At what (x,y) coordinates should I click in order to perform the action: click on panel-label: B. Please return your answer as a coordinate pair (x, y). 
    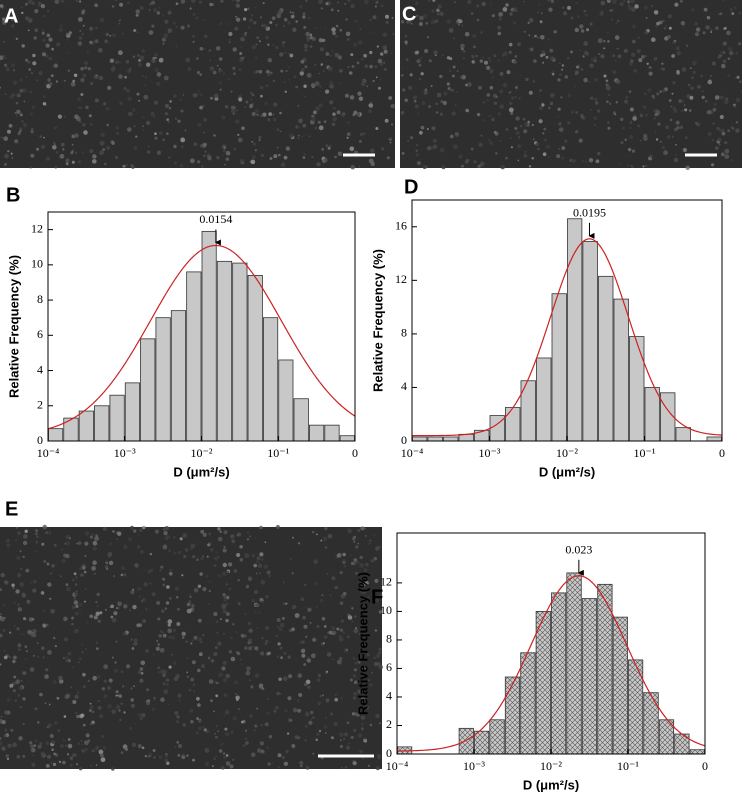
    Looking at the image, I should click on (13, 195).